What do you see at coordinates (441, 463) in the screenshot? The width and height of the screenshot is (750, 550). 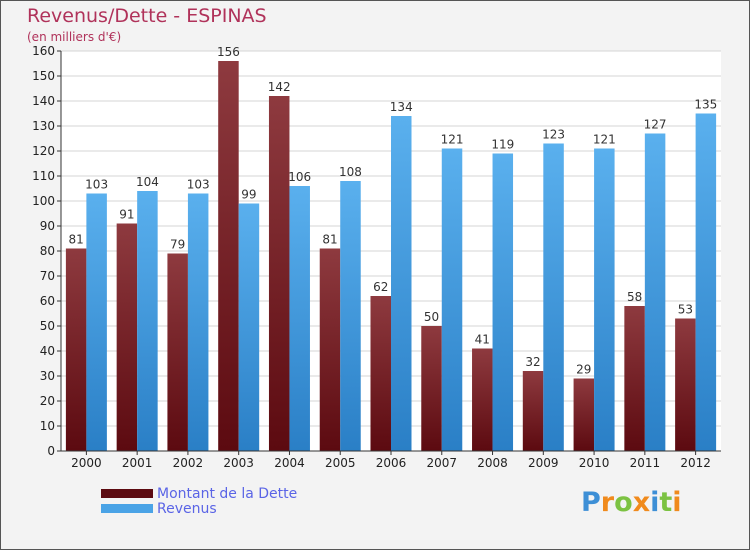 I see `x-tick-label: 2007` at bounding box center [441, 463].